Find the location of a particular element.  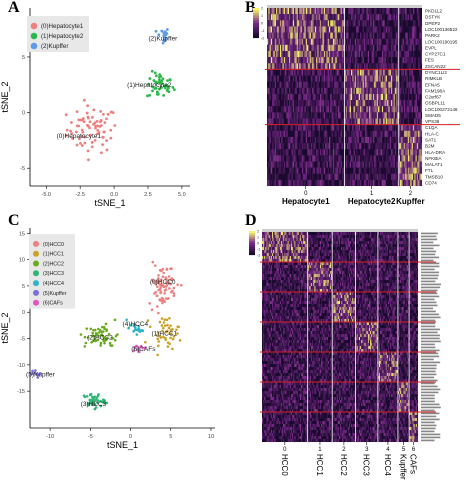

legend-entry: (1)HCC1 is located at coordinates (53, 255).